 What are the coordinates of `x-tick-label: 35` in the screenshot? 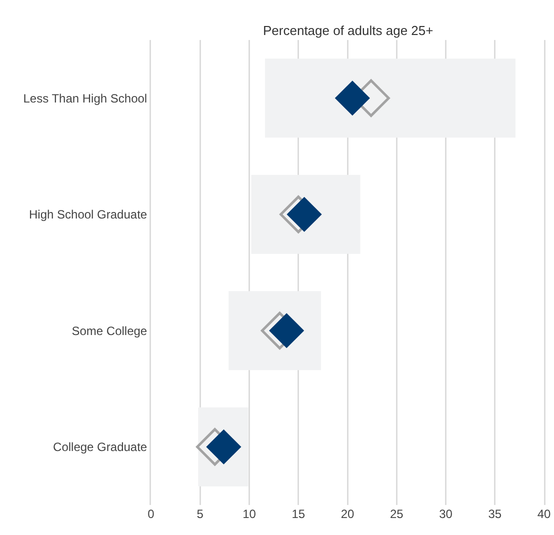 It's located at (495, 514).